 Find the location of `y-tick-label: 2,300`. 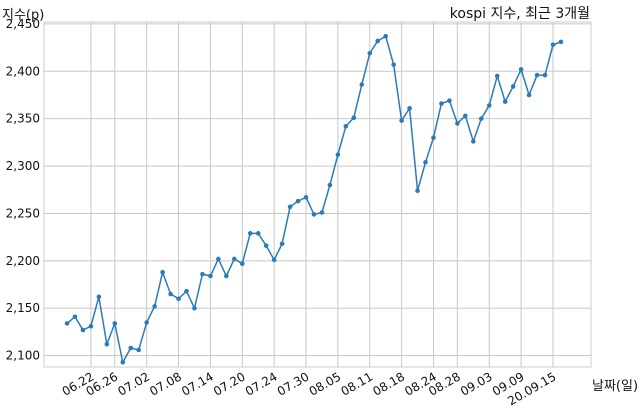

y-tick-label: 2,300 is located at coordinates (23, 166).